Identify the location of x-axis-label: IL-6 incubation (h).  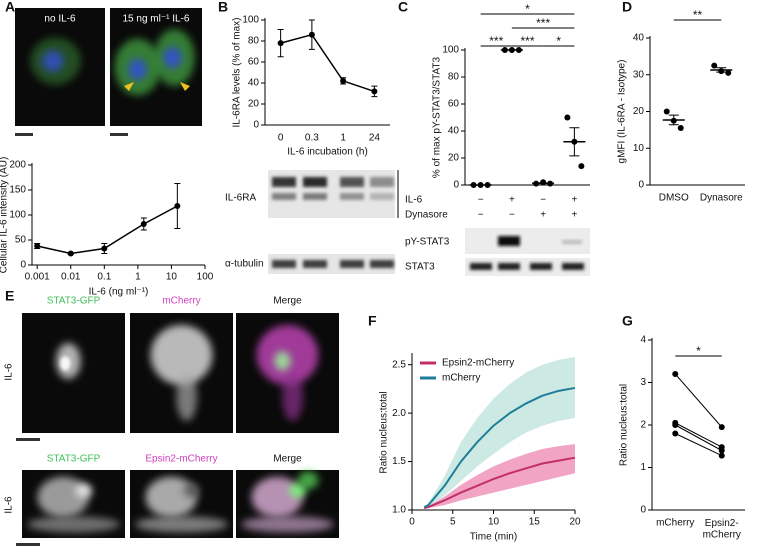
(327, 152).